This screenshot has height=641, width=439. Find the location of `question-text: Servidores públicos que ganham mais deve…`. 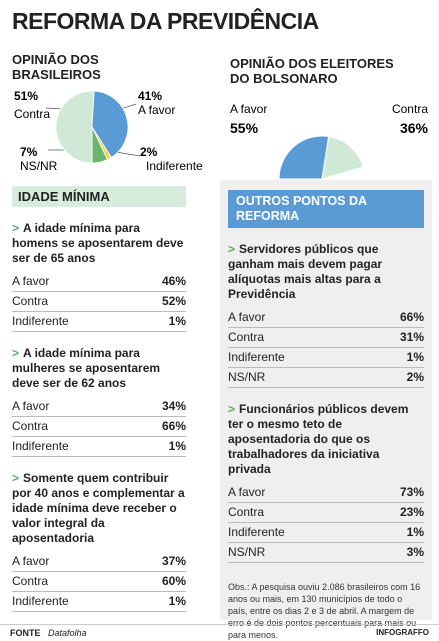

question-text: Servidores públicos que ganham mais deve… is located at coordinates (305, 271).